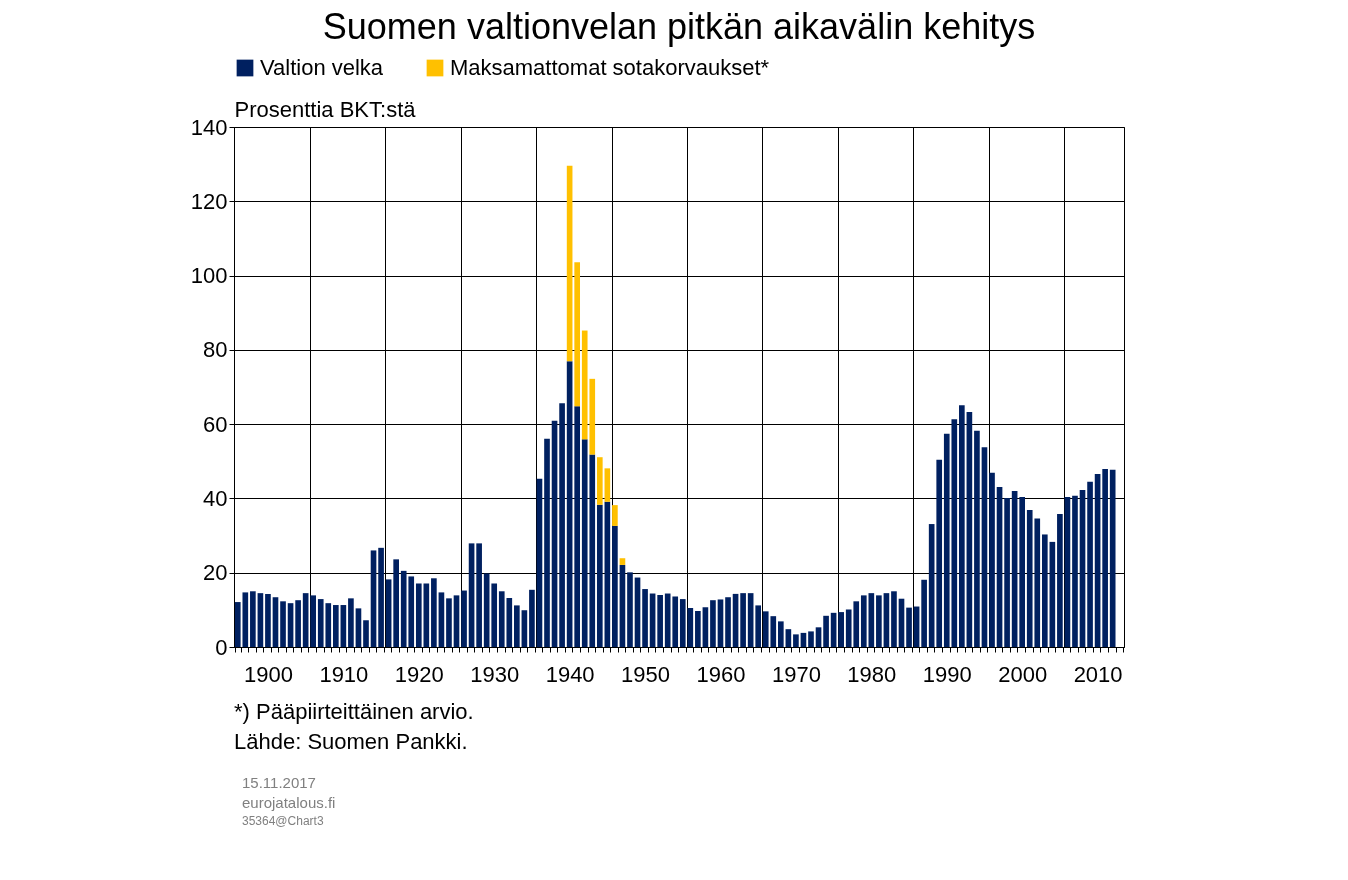 The width and height of the screenshot is (1348, 880). What do you see at coordinates (344, 674) in the screenshot?
I see `x-tick-label: 1910` at bounding box center [344, 674].